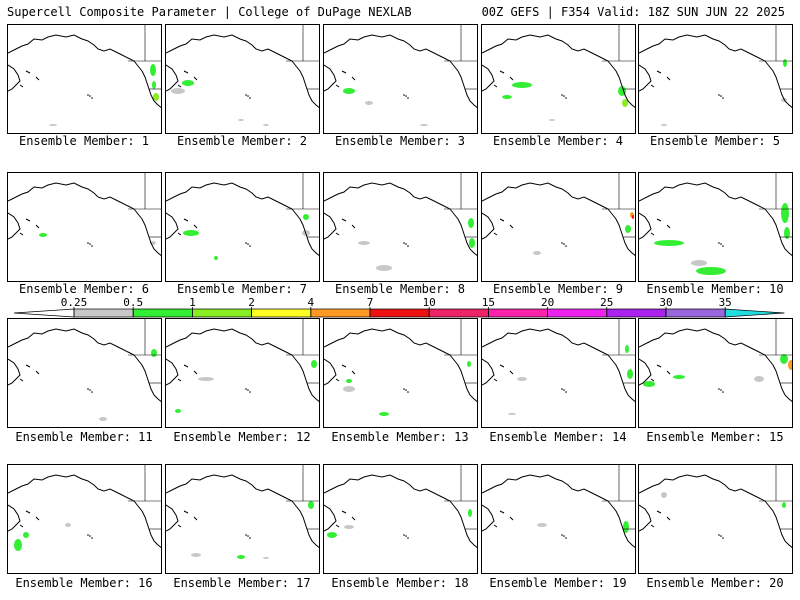 Image resolution: width=800 pixels, height=600 pixels. Describe the element at coordinates (400, 437) in the screenshot. I see `ensemble-member-label: Ensemble Member: 13` at that location.